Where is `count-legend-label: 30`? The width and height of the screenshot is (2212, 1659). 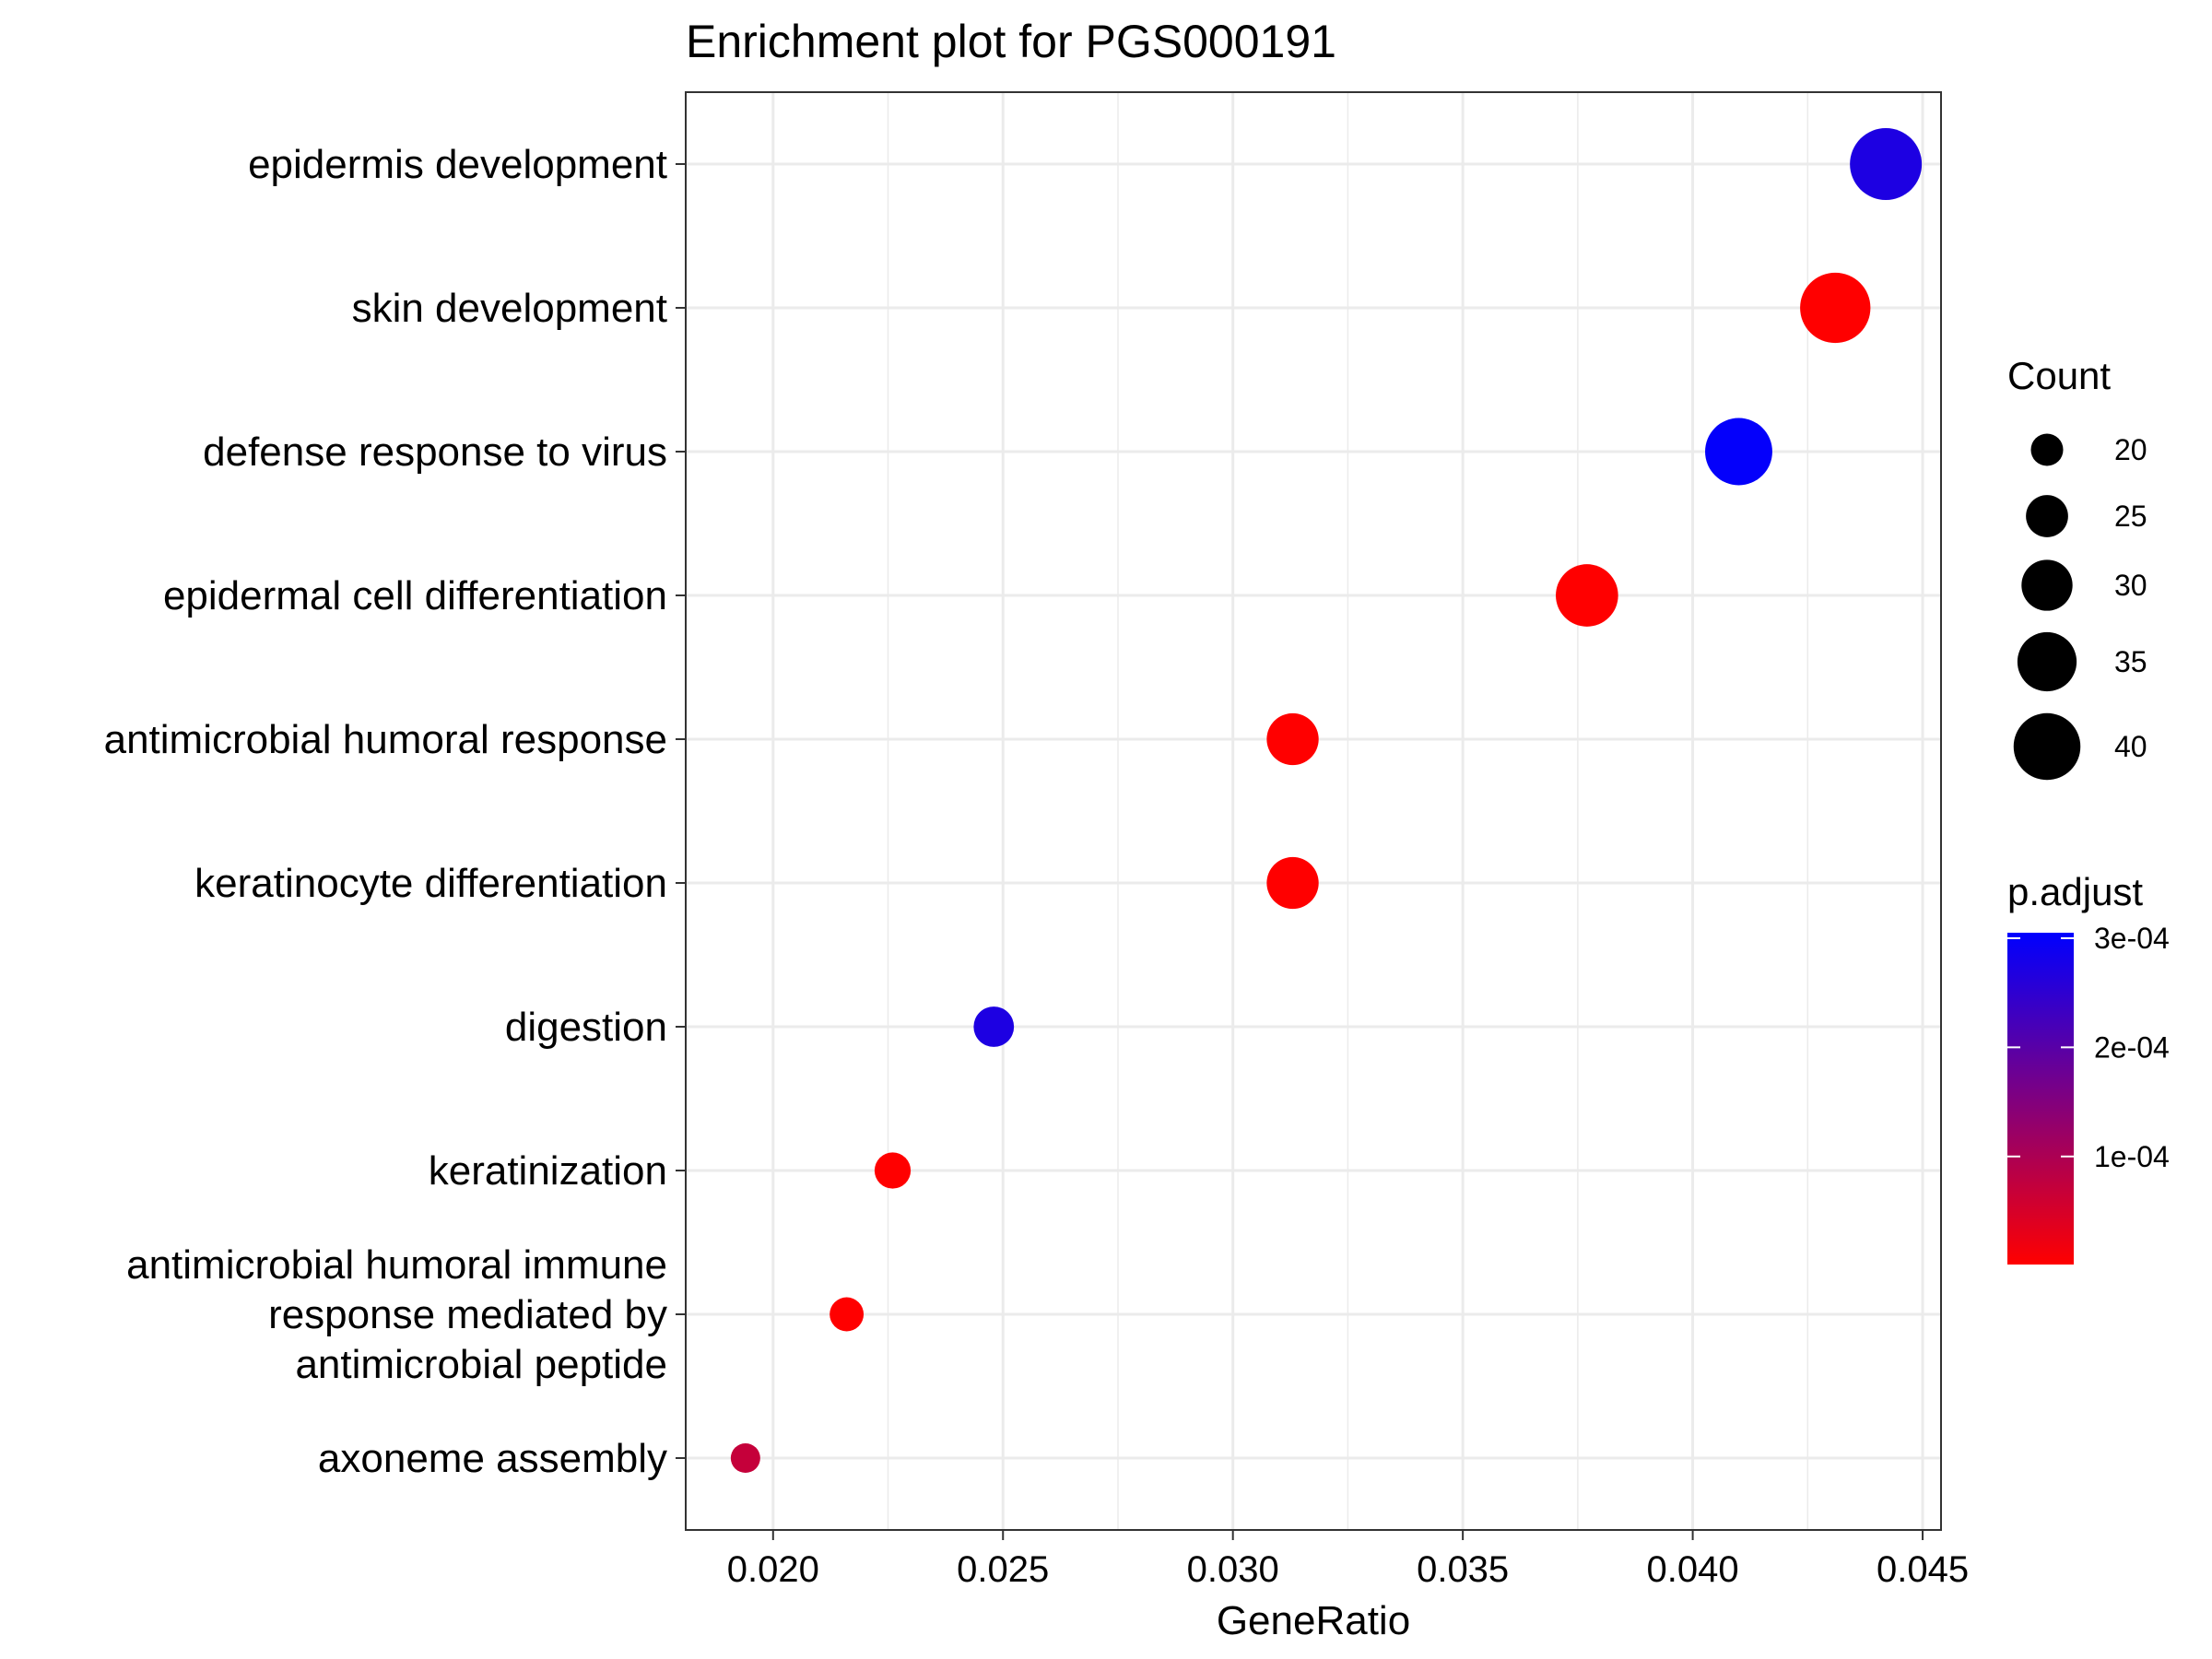
count-legend-label: 30 is located at coordinates (2130, 585).